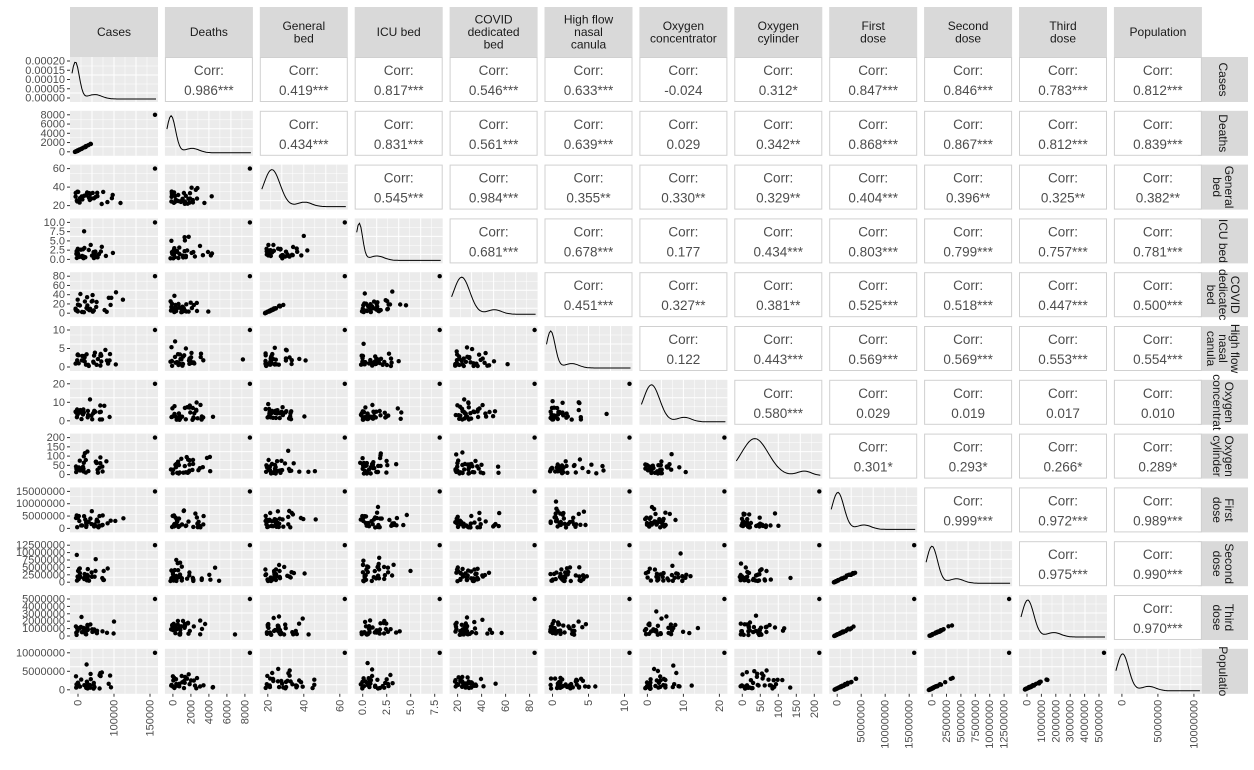  I want to click on panel-r5-c6: Corr: 0.122, so click(683, 348).